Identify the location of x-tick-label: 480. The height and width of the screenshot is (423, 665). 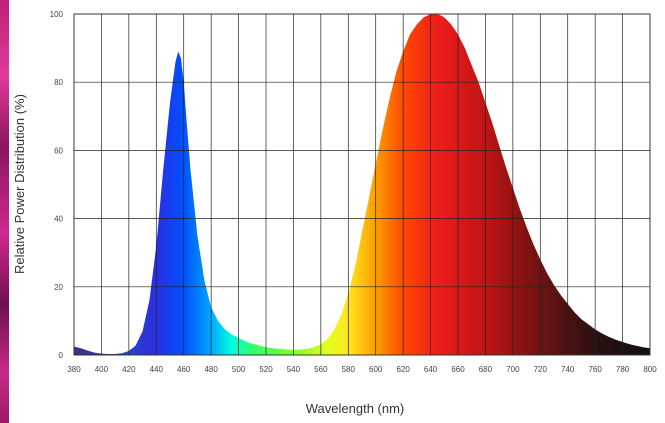
(211, 369).